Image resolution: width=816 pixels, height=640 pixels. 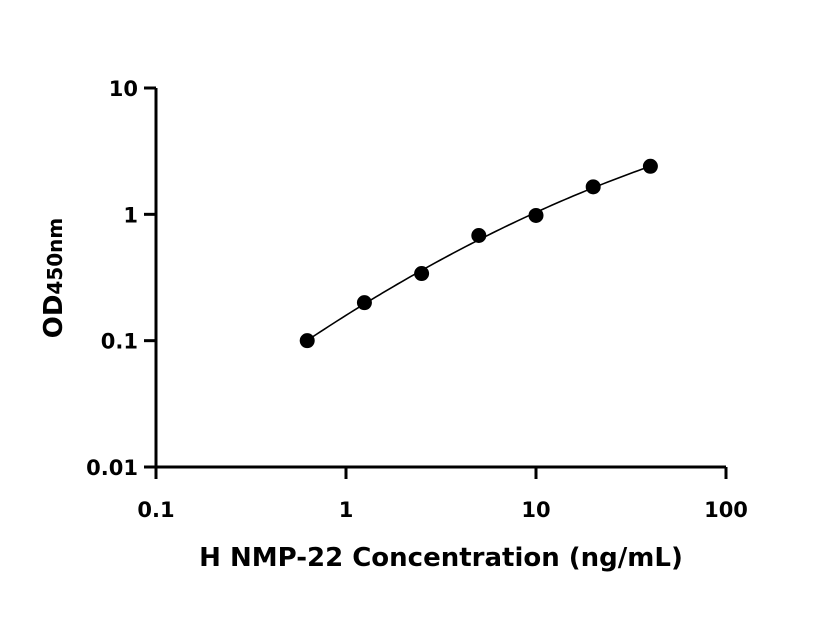 What do you see at coordinates (123, 89) in the screenshot?
I see `y-tick-label-3: 10` at bounding box center [123, 89].